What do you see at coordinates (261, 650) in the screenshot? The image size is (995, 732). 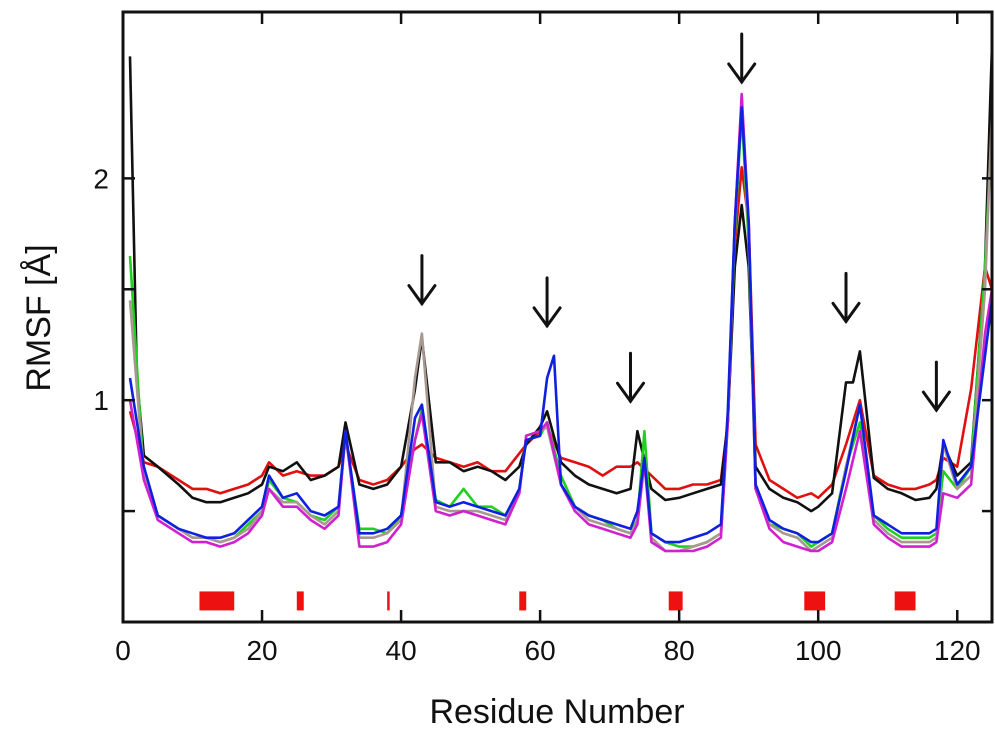 I see `x-tick-label-20: 20` at bounding box center [261, 650].